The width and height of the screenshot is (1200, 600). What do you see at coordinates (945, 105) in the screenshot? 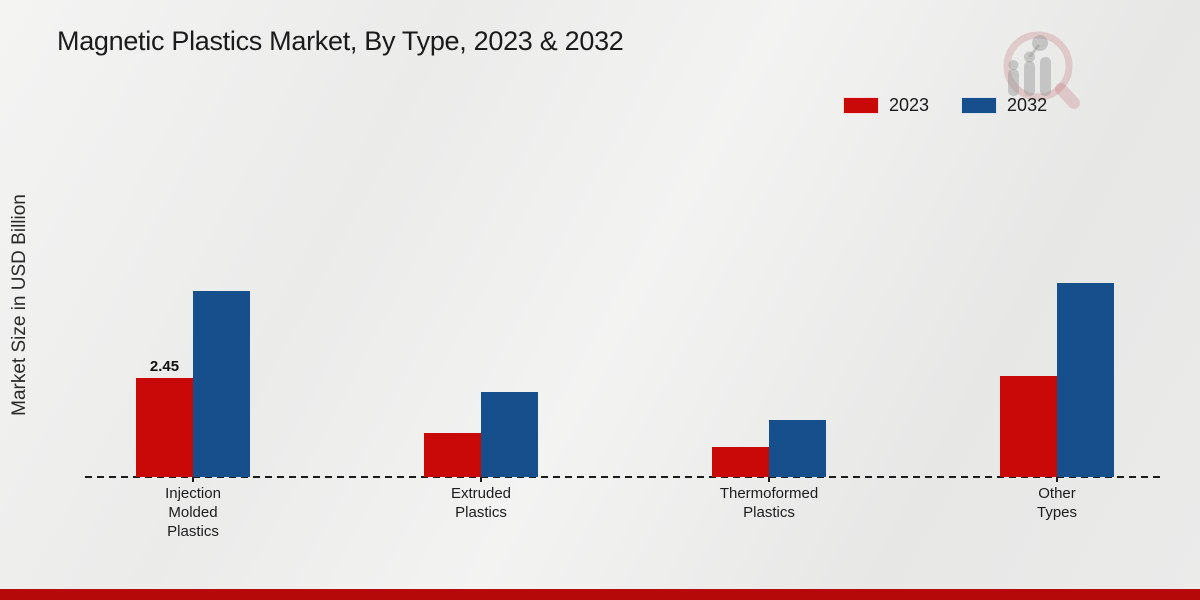
I see `legend: 2023 2032` at bounding box center [945, 105].